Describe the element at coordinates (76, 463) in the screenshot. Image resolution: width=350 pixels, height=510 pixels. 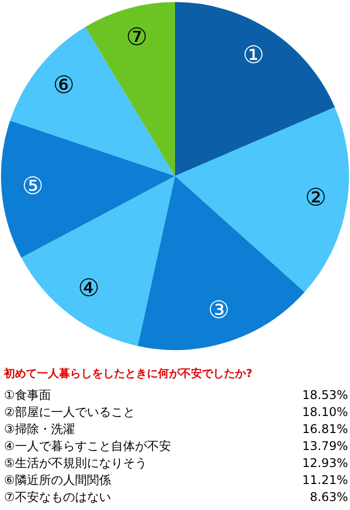
I see `text: ⑤生活が不規則になりそう` at that location.